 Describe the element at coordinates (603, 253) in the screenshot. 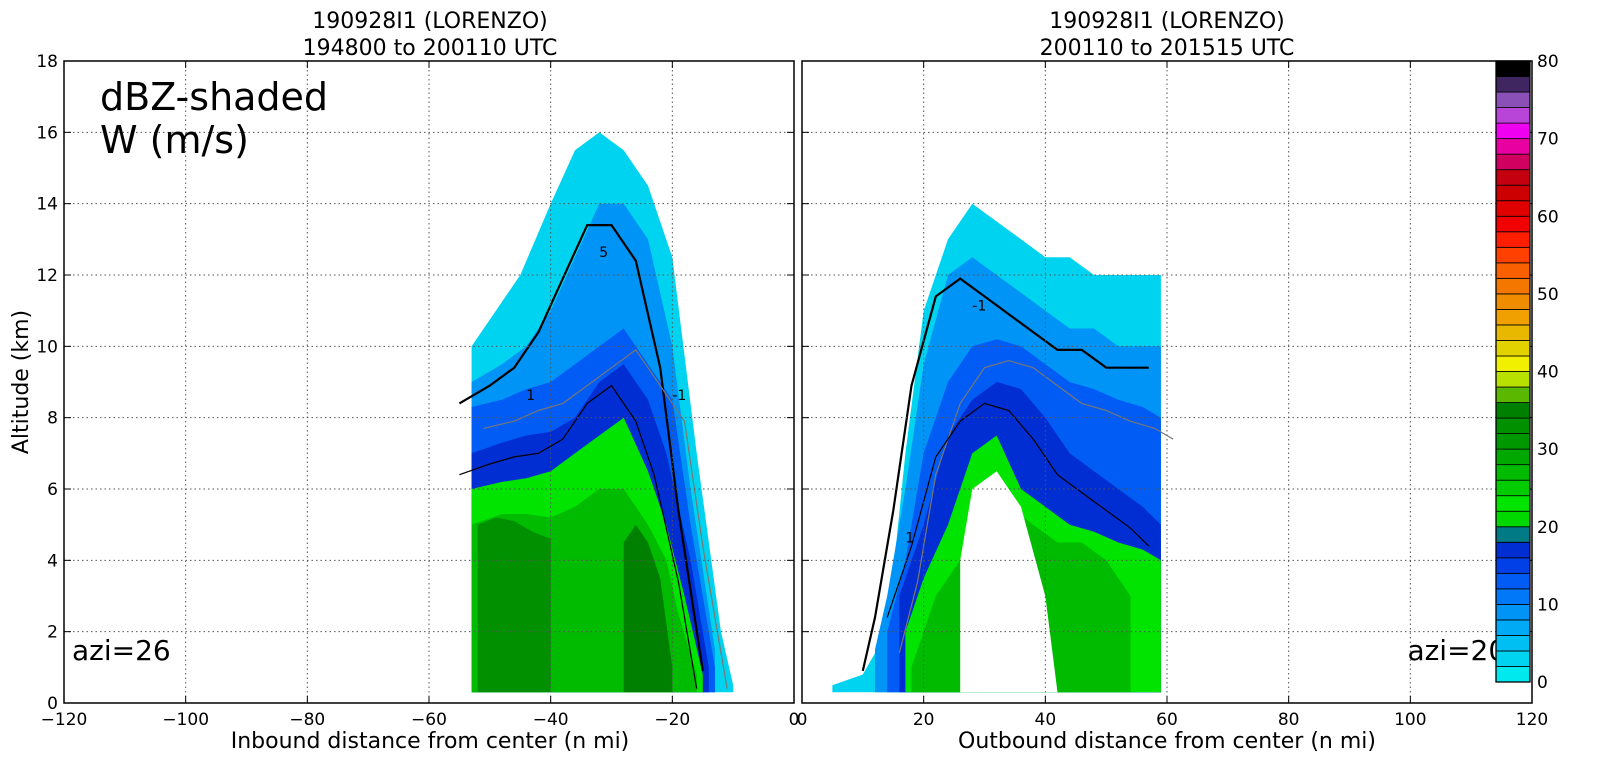

I see `contour-value-label: 5` at that location.